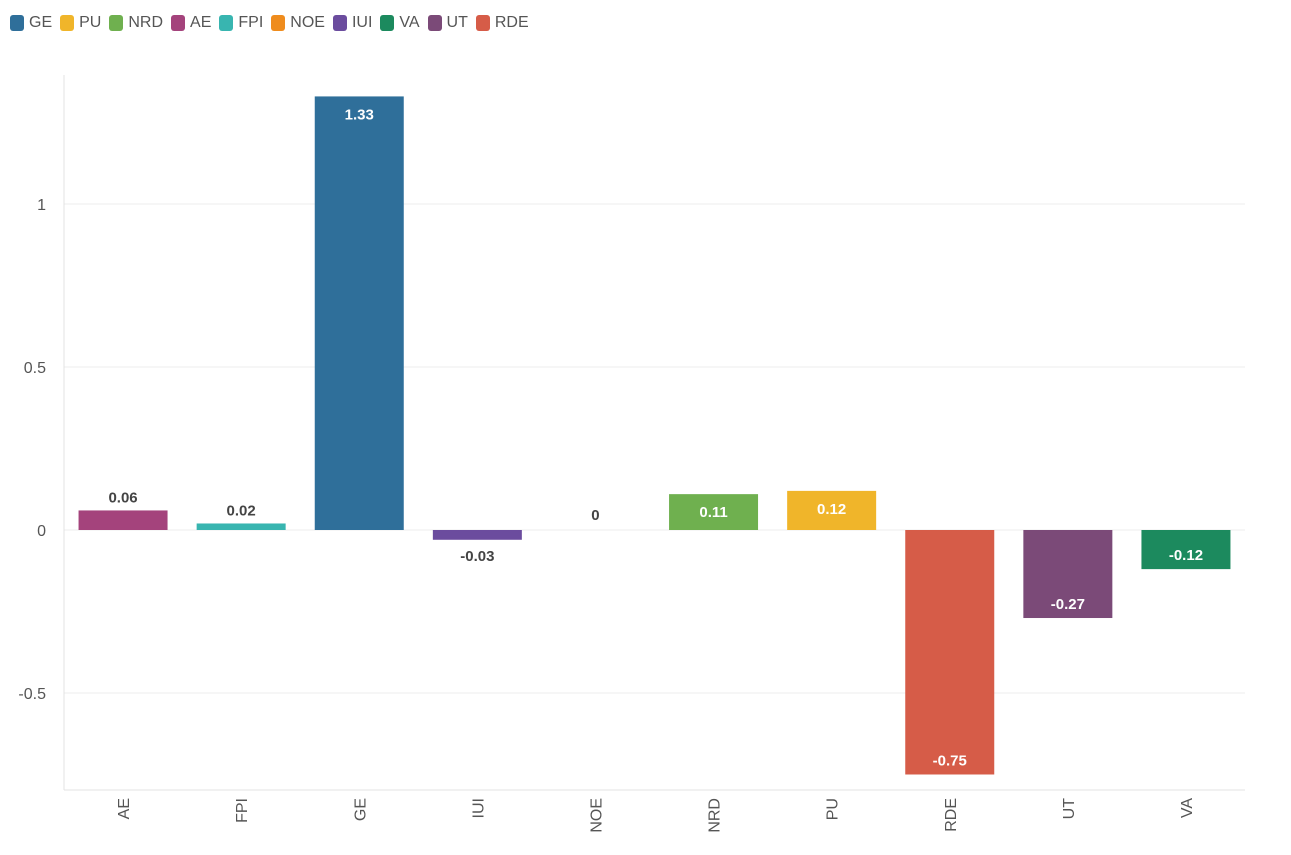  Describe the element at coordinates (950, 652) in the screenshot. I see `bar-rde` at that location.